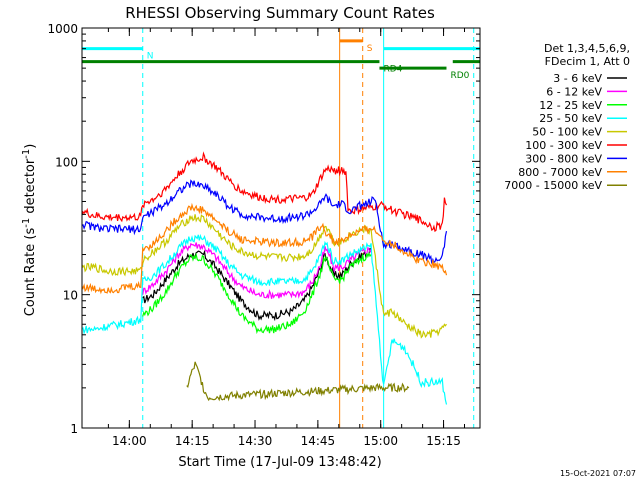  I want to click on series-line-3-6-kev, so click(257, 285).